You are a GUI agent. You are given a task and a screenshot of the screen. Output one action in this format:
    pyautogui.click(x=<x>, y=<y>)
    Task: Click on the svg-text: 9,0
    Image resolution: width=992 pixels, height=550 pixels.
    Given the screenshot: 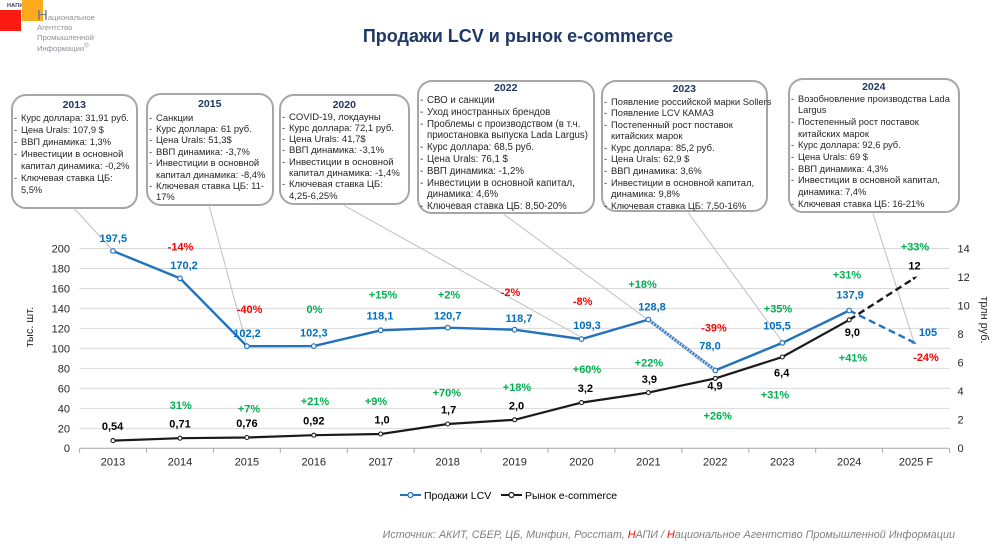 What is the action you would take?
    pyautogui.click(x=852, y=333)
    